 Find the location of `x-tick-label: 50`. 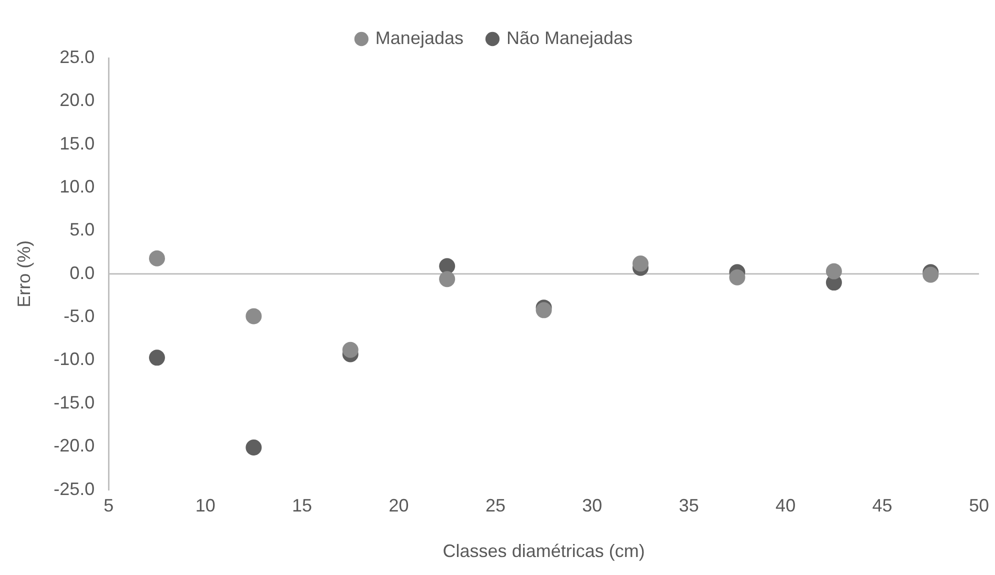

x-tick-label: 50 is located at coordinates (979, 506).